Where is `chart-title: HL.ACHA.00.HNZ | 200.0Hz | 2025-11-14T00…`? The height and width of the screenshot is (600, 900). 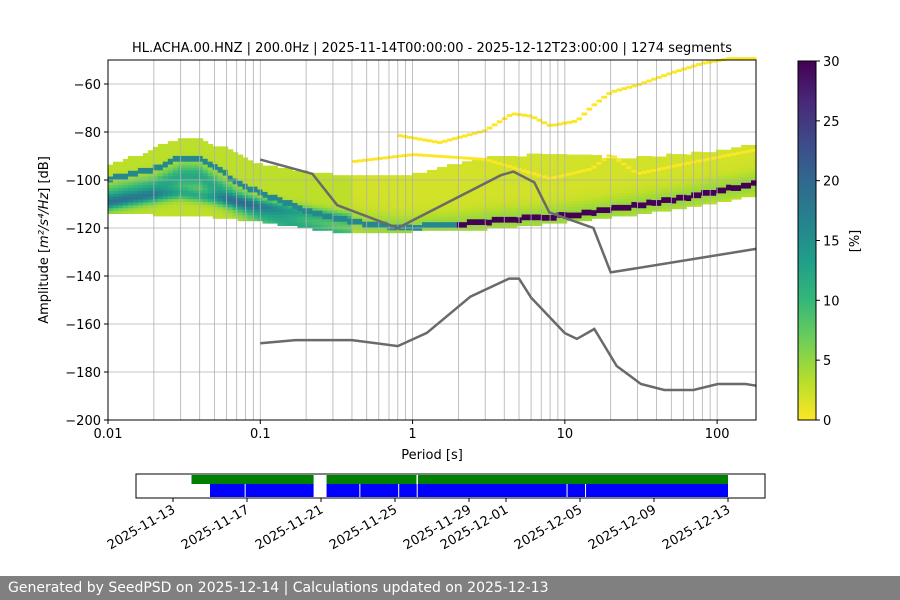 chart-title: HL.ACHA.00.HNZ | 200.0Hz | 2025-11-14T00… is located at coordinates (432, 48).